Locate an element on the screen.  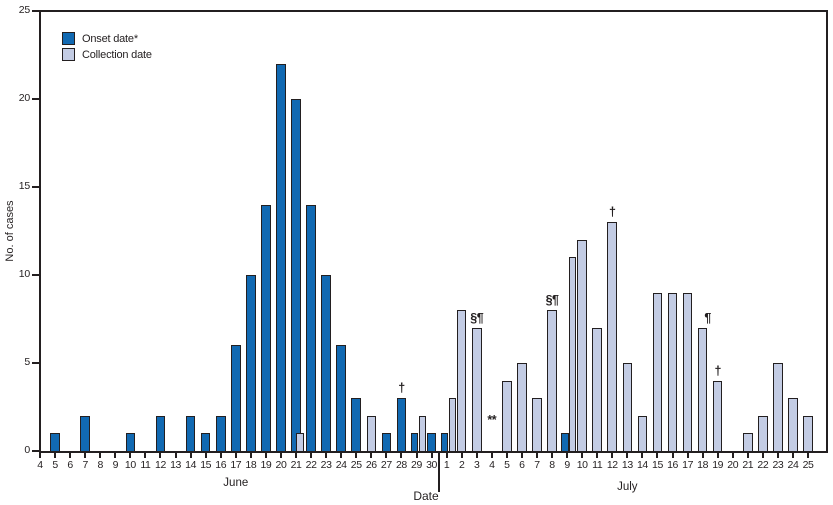
bar-june-20-onset is located at coordinates (281, 257).